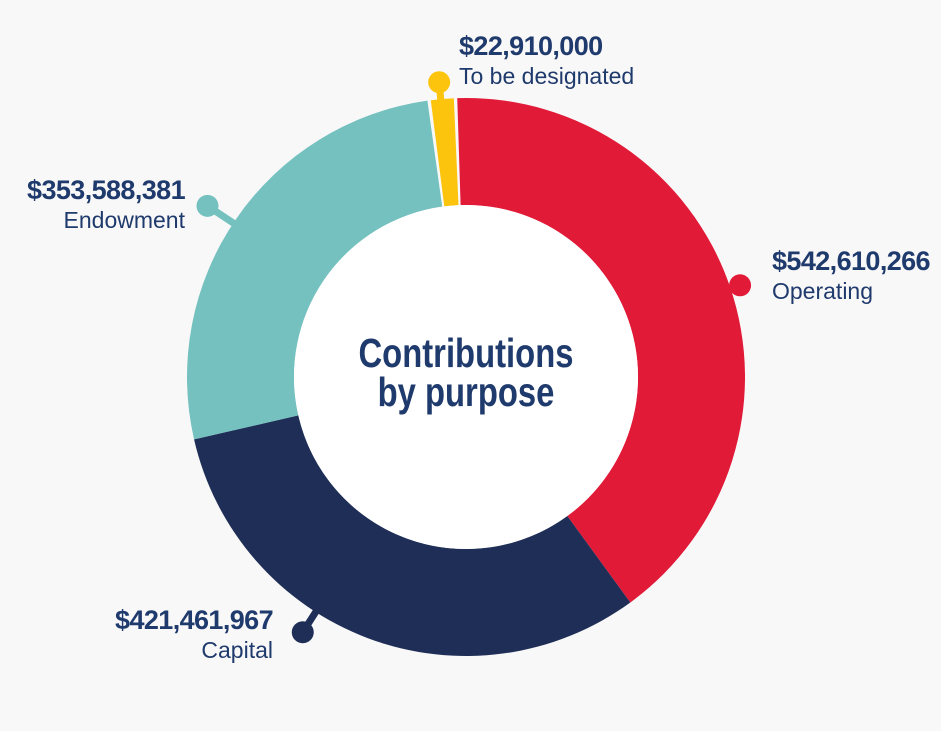 The image size is (941, 731). What do you see at coordinates (207, 205) in the screenshot?
I see `pointer-dot-endowment` at bounding box center [207, 205].